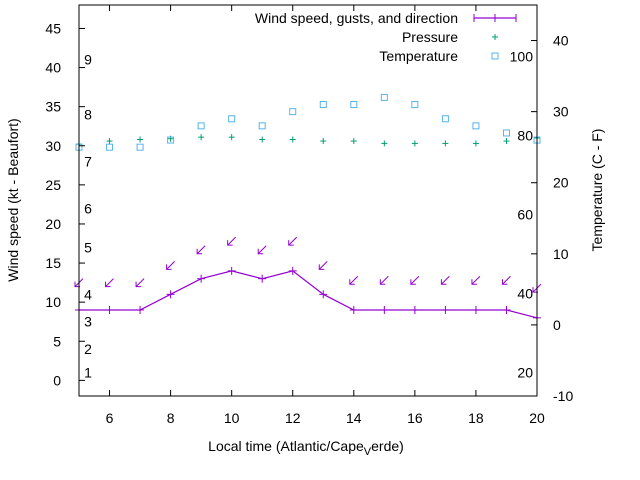  Describe the element at coordinates (53, 302) in the screenshot. I see `y-left-tick-label: 10` at that location.